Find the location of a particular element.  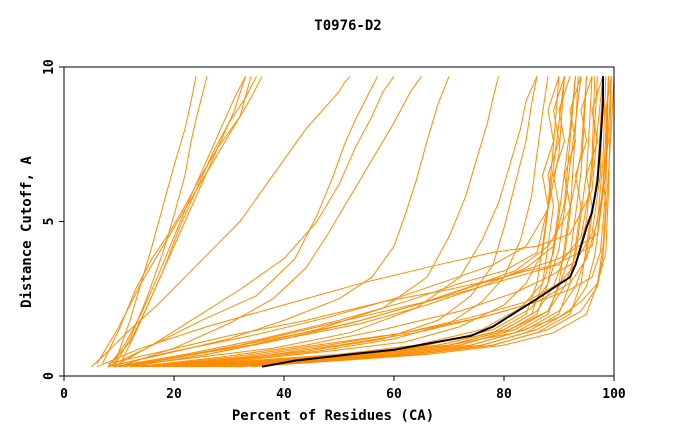

chart-title: T0976-D2 is located at coordinates (347, 26).